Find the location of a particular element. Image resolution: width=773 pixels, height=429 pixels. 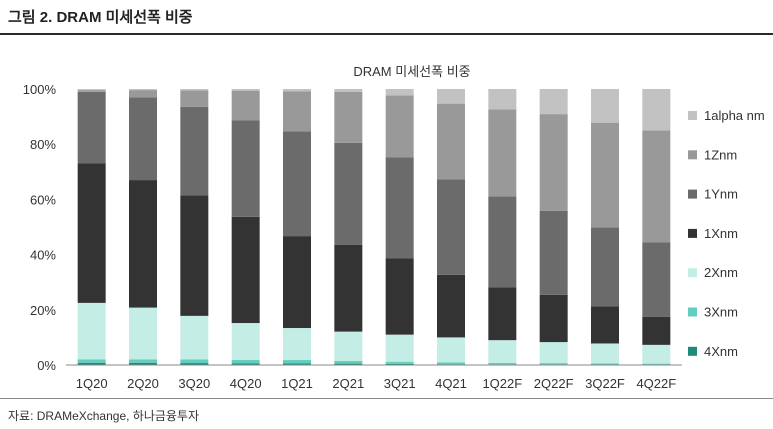

legend-label: 2Xnm is located at coordinates (721, 272).